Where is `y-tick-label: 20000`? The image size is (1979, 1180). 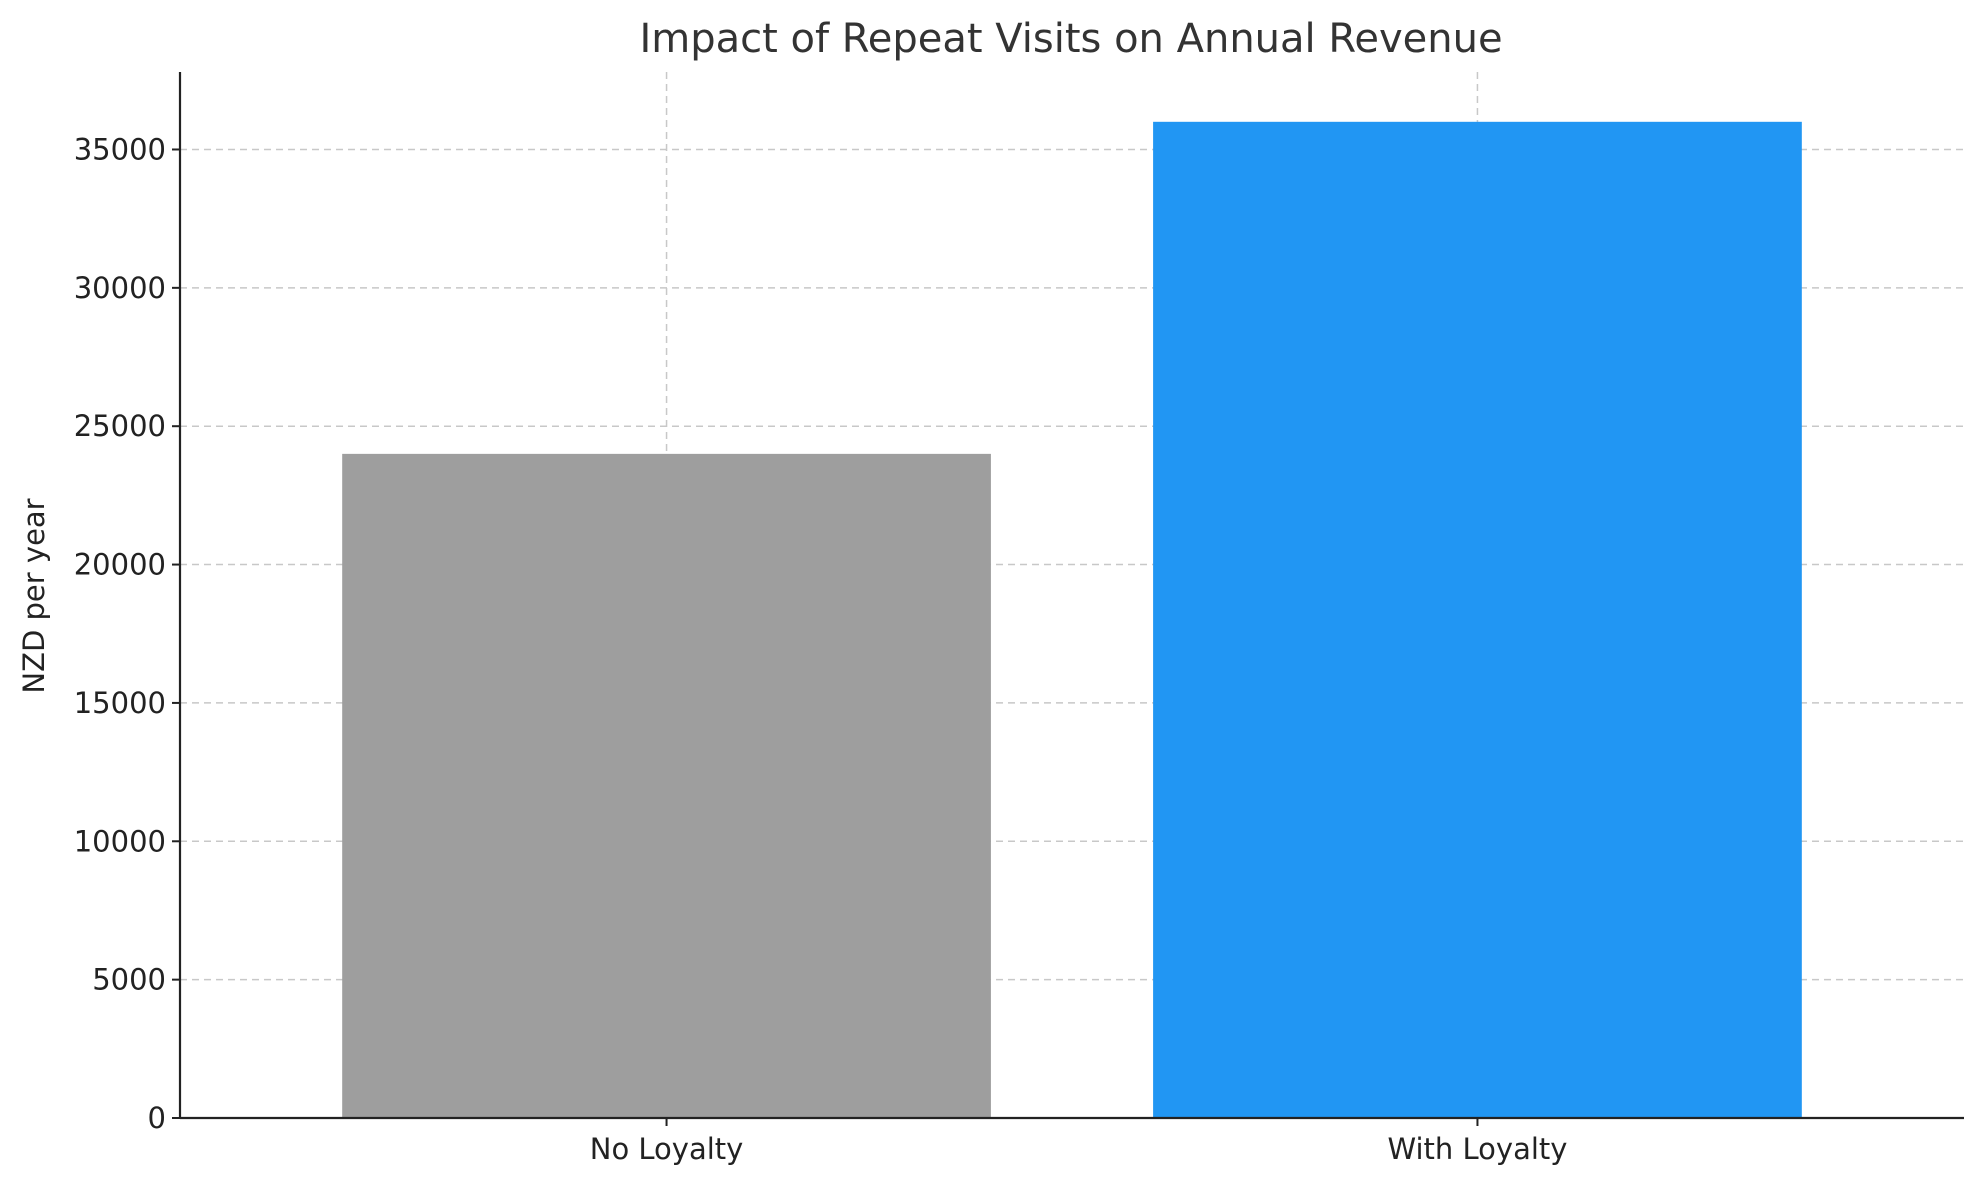
y-tick-label: 20000 is located at coordinates (120, 565).